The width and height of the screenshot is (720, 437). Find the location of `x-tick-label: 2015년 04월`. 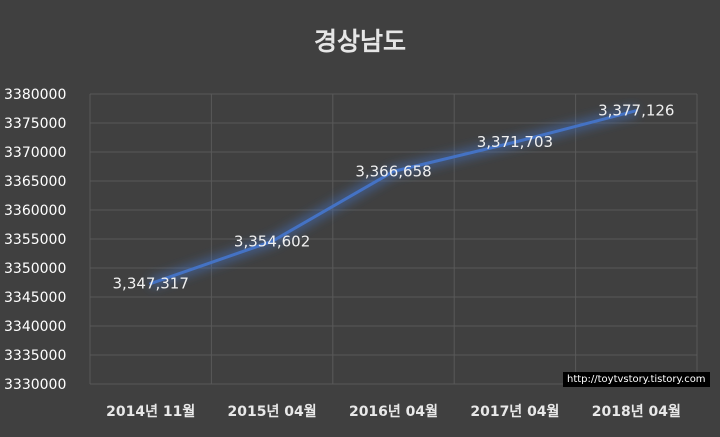

x-tick-label: 2015년 04월 is located at coordinates (272, 411).